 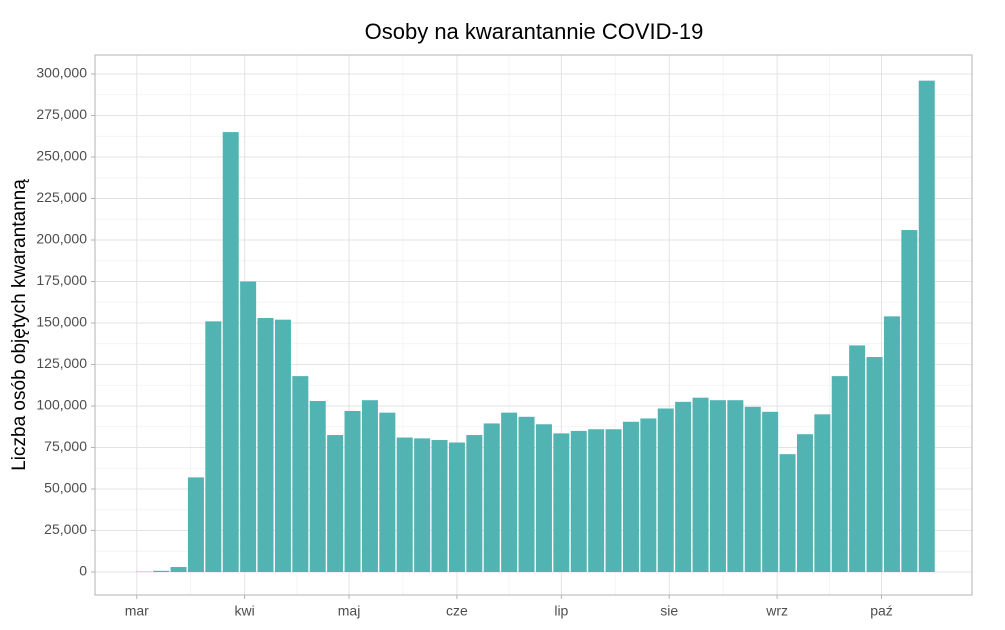 I want to click on x-tick-label: paź, so click(x=881, y=611).